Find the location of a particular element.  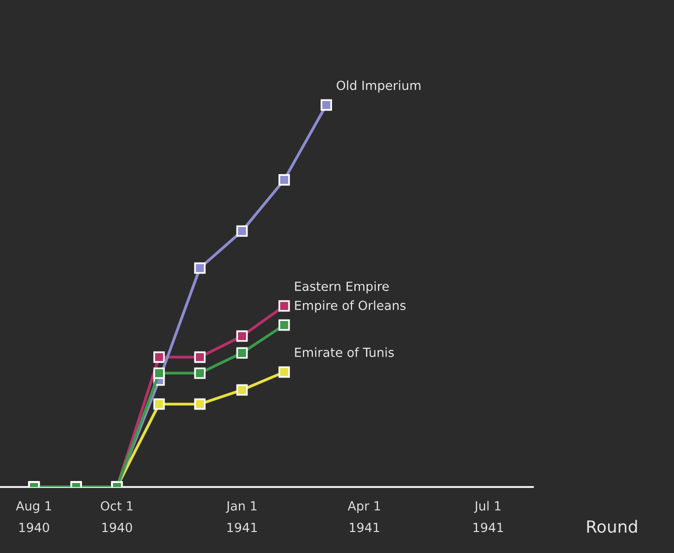

x-tick-label: Oct 1 1940 is located at coordinates (116, 516).